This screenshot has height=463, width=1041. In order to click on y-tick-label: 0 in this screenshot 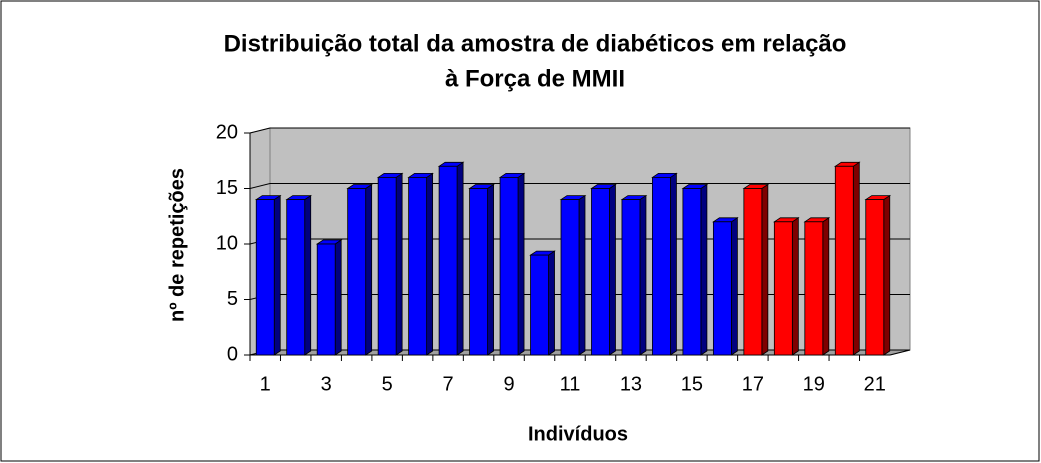, I will do `click(232, 354)`.